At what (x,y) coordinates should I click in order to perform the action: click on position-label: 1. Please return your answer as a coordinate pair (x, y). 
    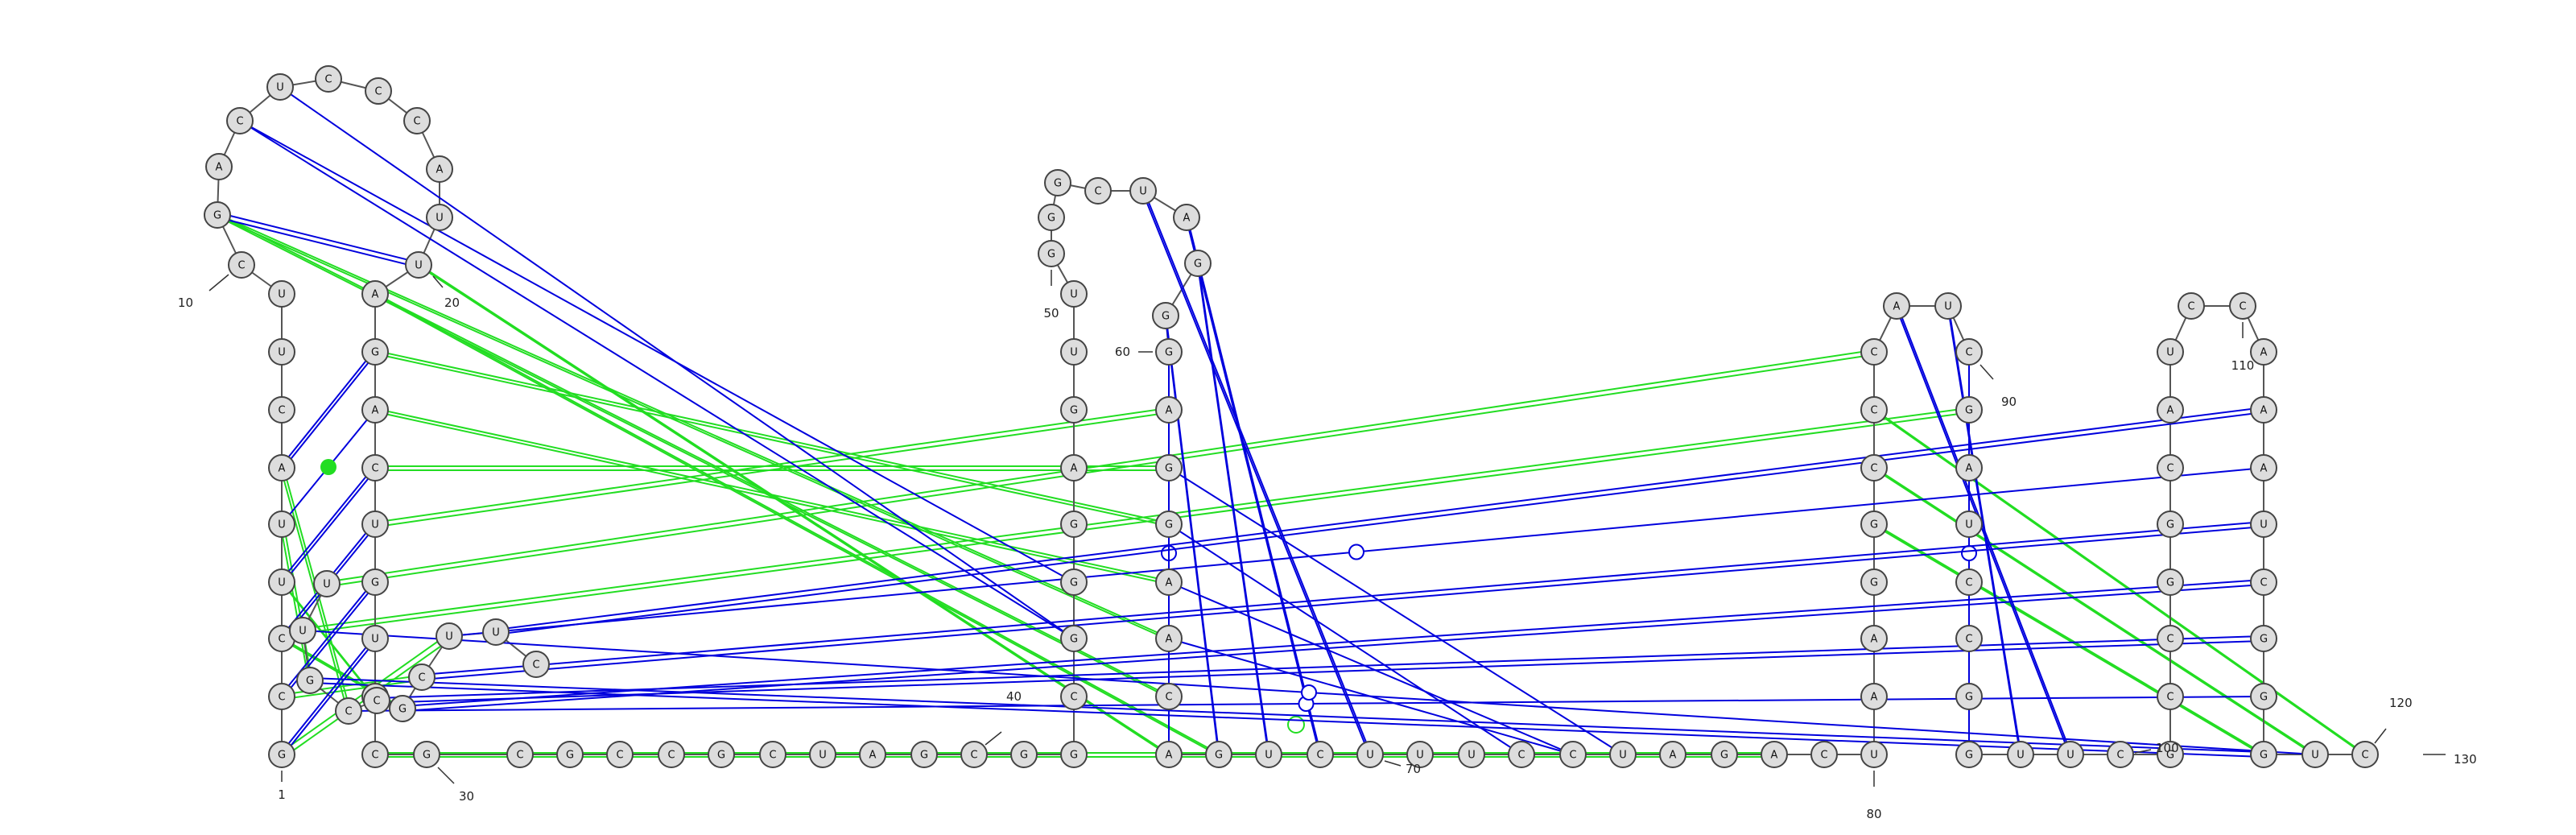
    Looking at the image, I should click on (282, 794).